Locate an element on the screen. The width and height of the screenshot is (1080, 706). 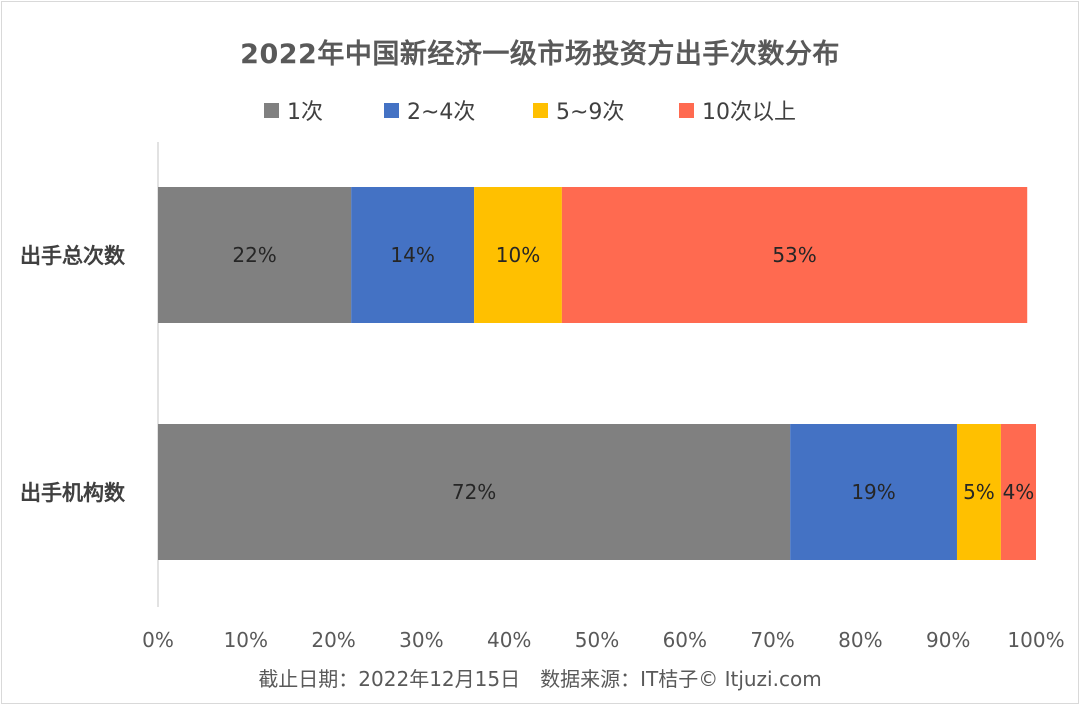
data-label: 72% is located at coordinates (474, 492).